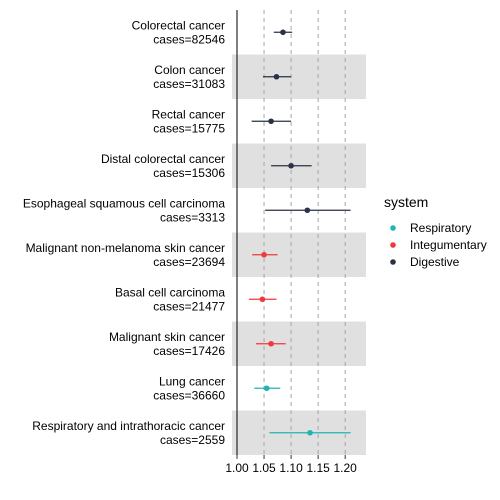  Describe the element at coordinates (178, 25) in the screenshot. I see `row-label: Colorectal cancer` at that location.